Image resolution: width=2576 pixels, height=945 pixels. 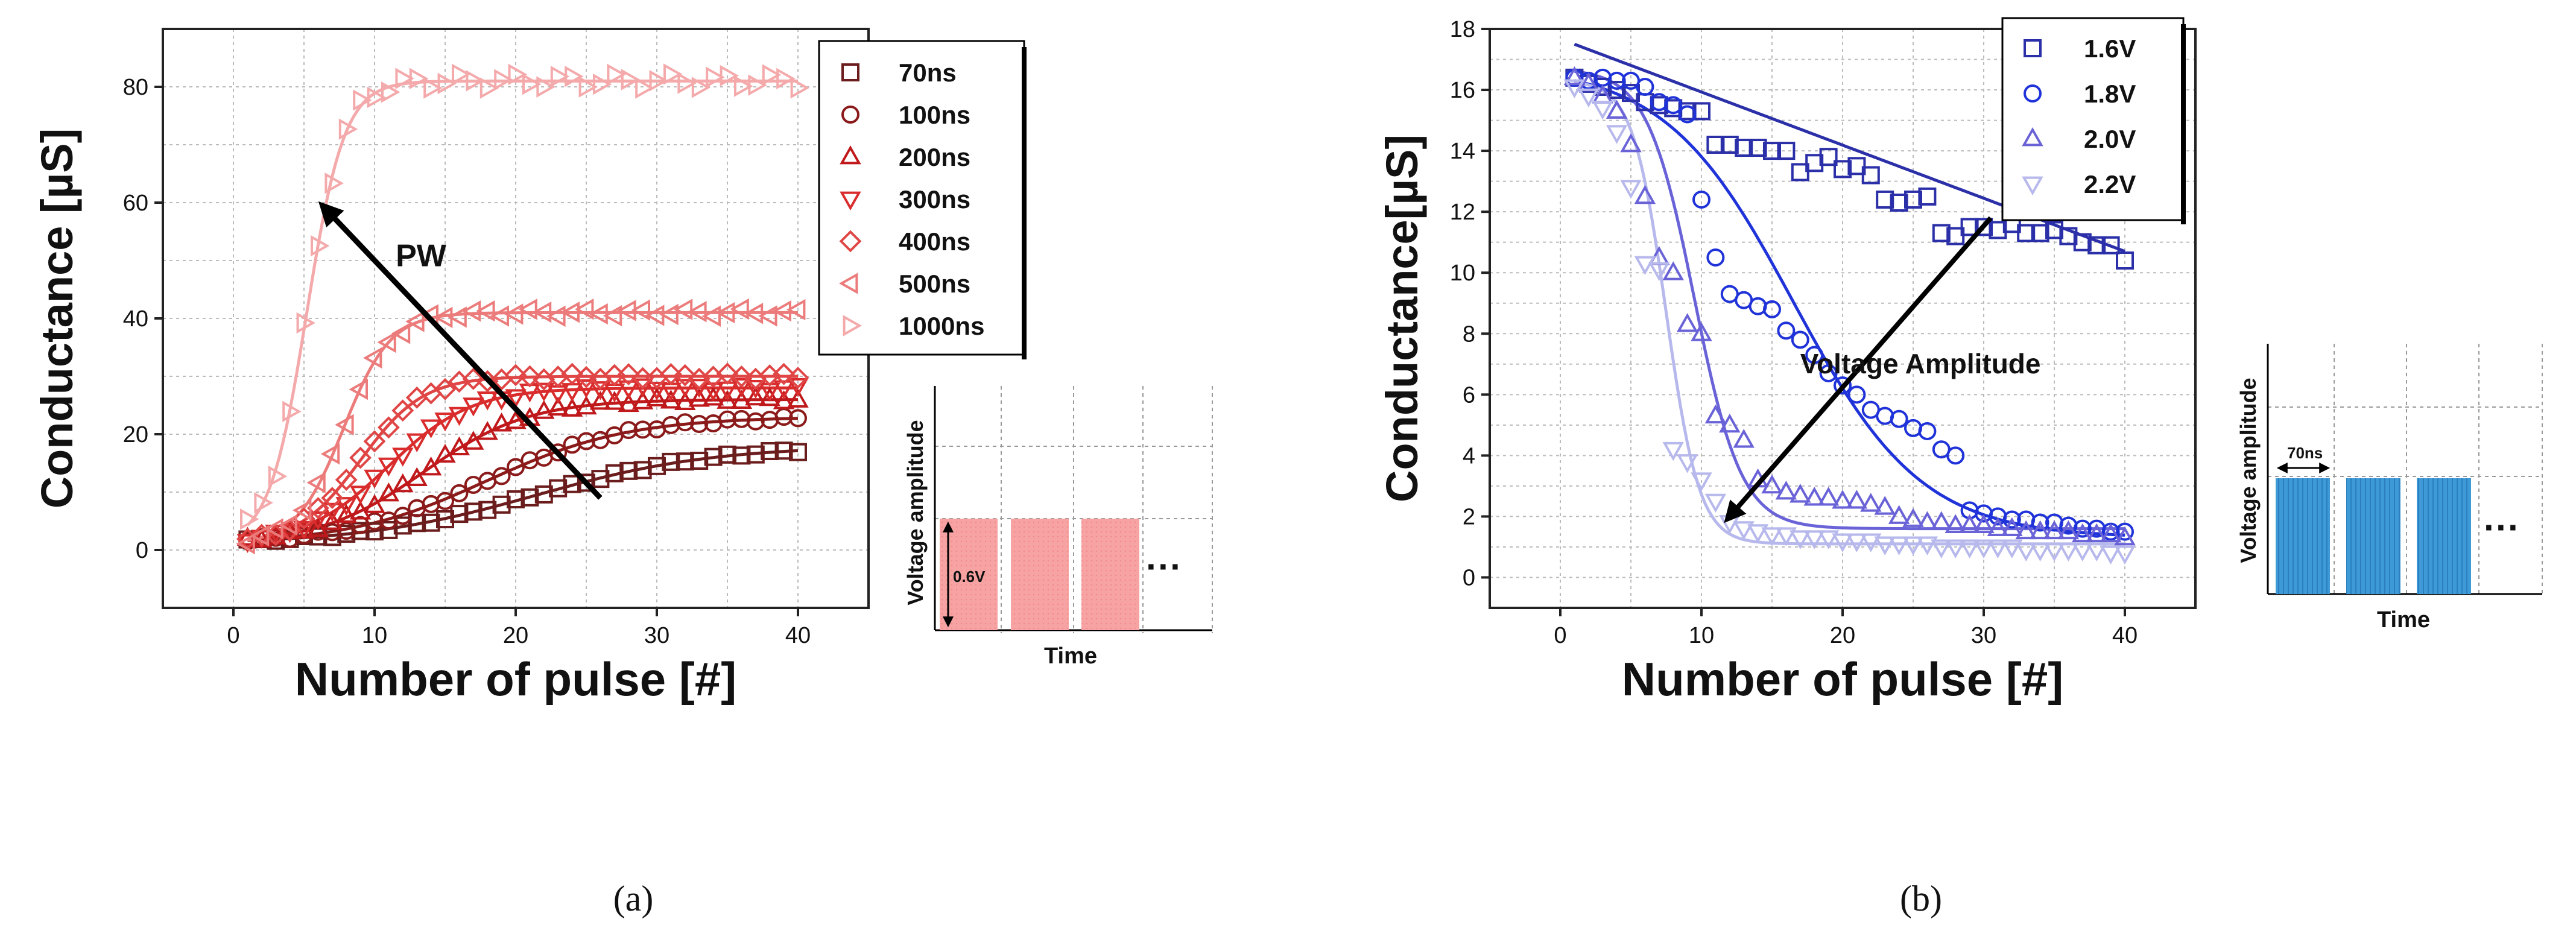 I want to click on y-axis-label: Conductance[µS], so click(x=1402, y=318).